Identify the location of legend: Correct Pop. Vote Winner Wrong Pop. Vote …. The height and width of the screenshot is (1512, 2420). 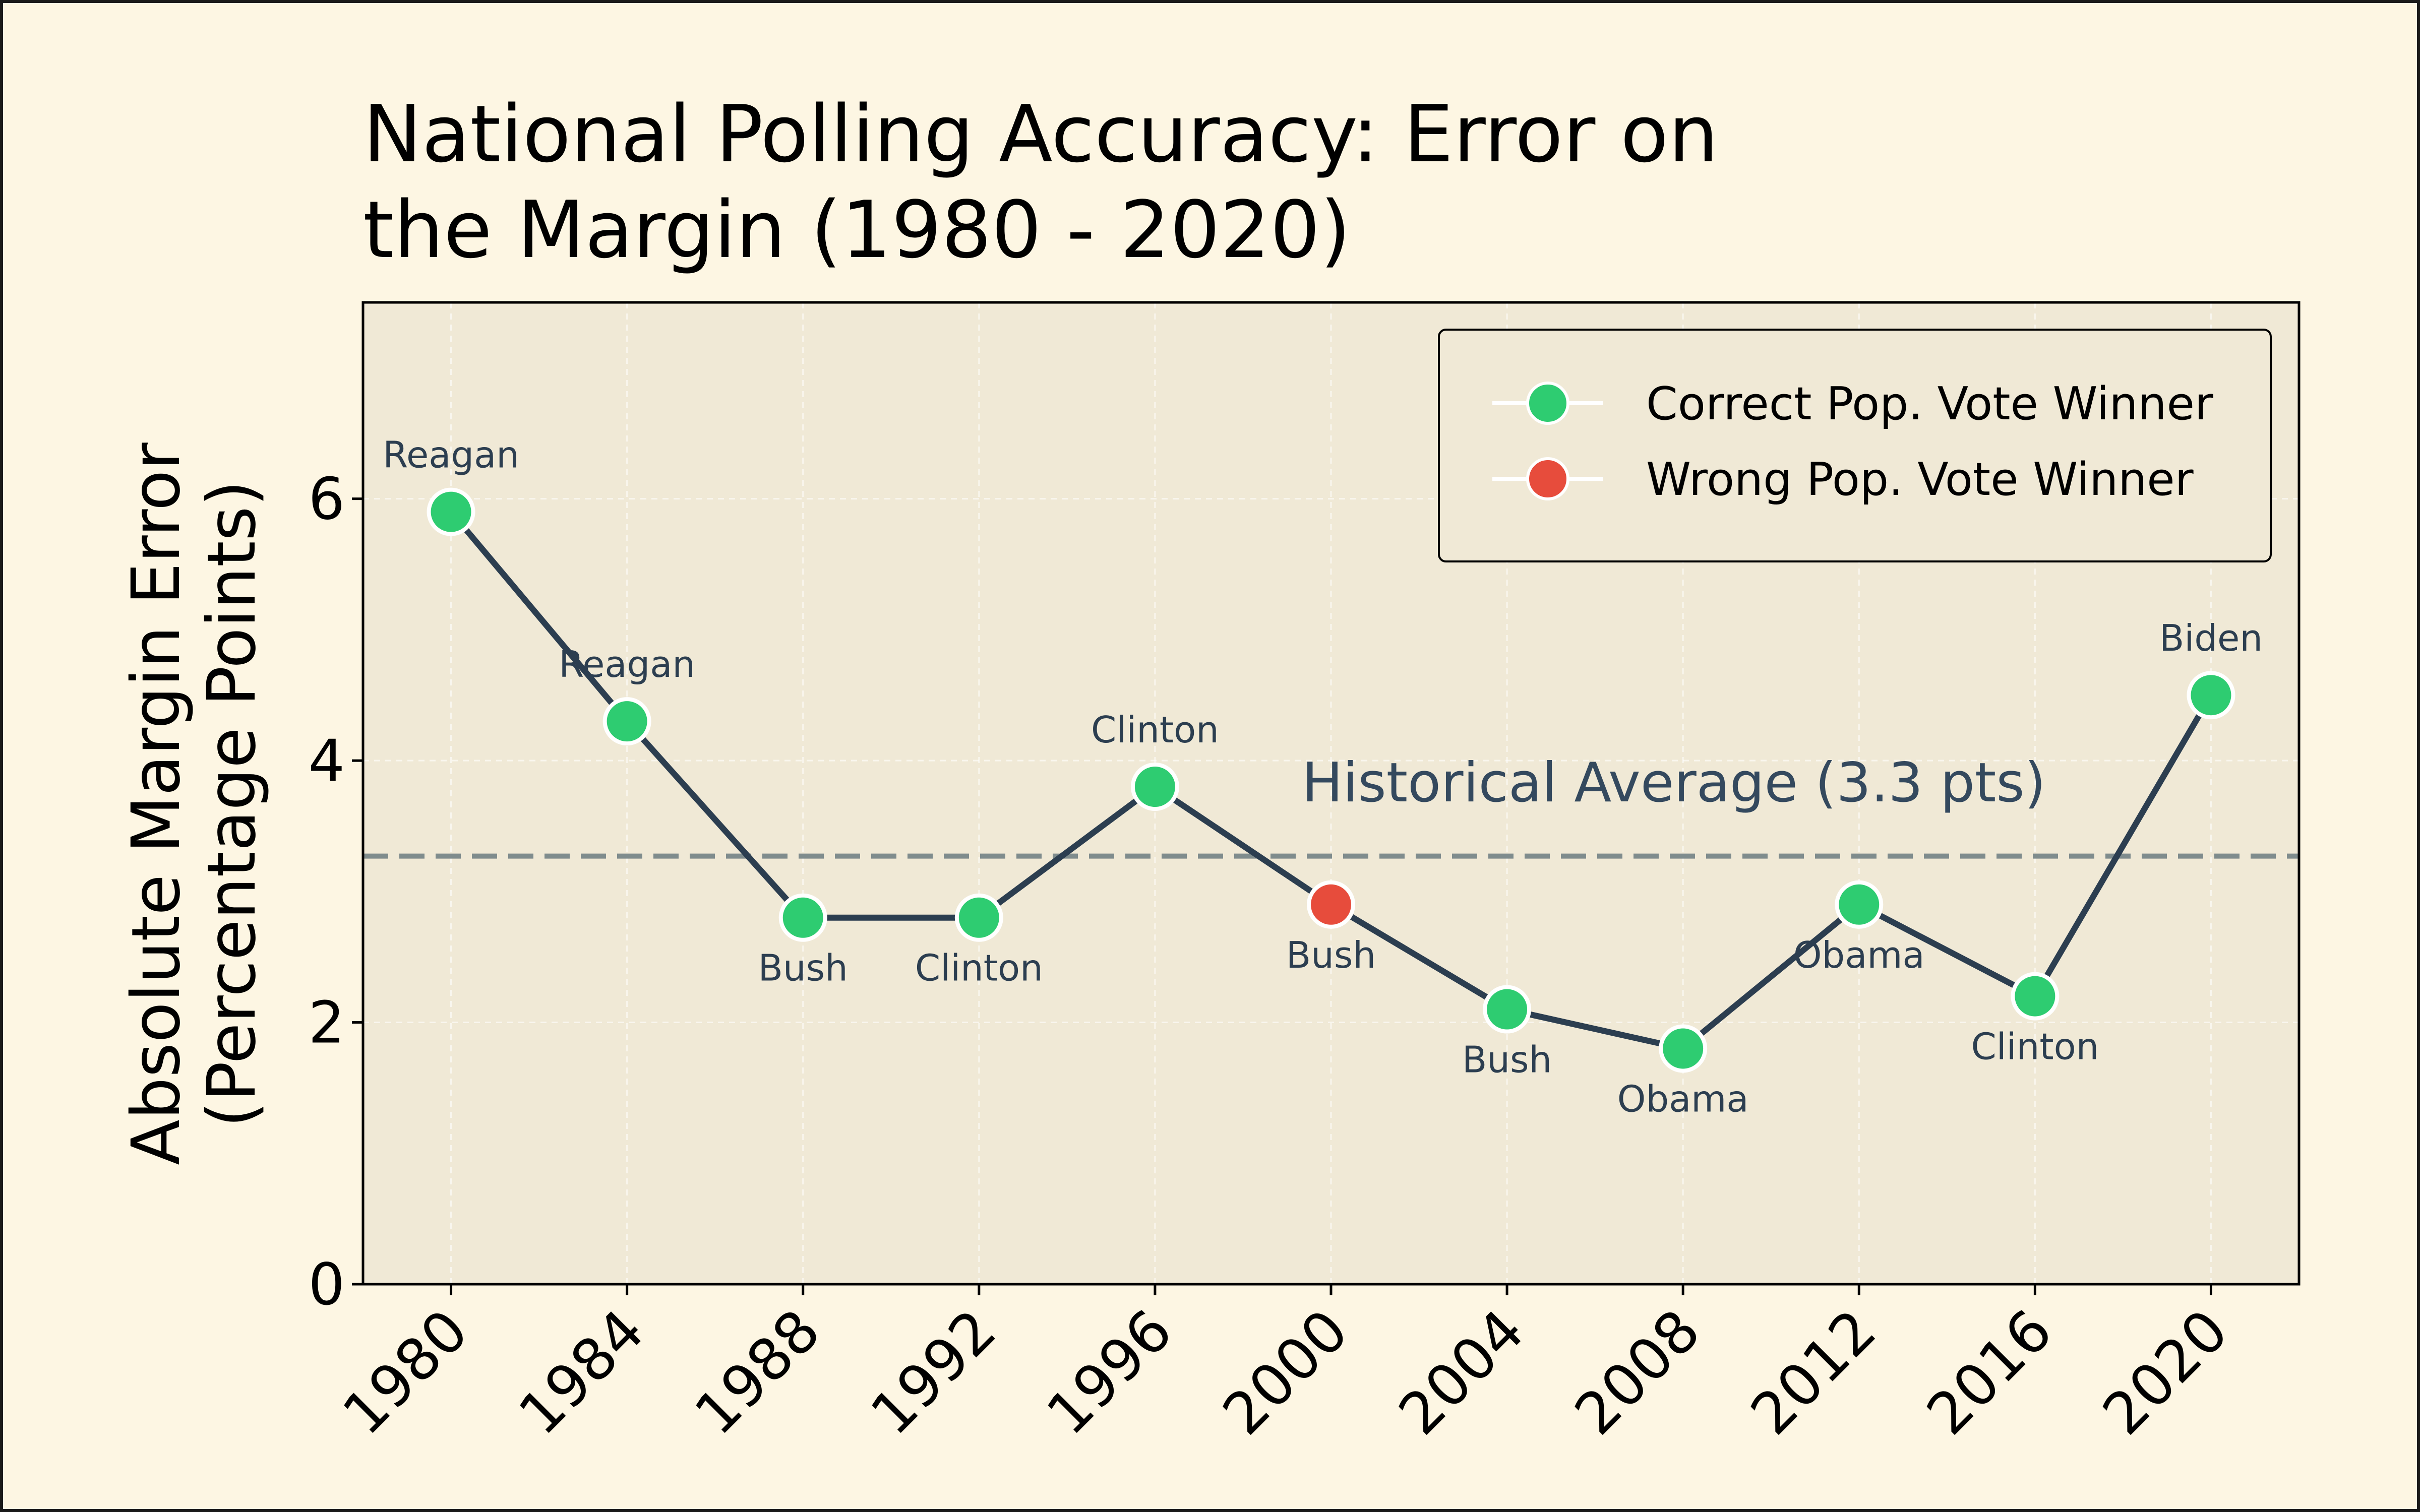
(1855, 445).